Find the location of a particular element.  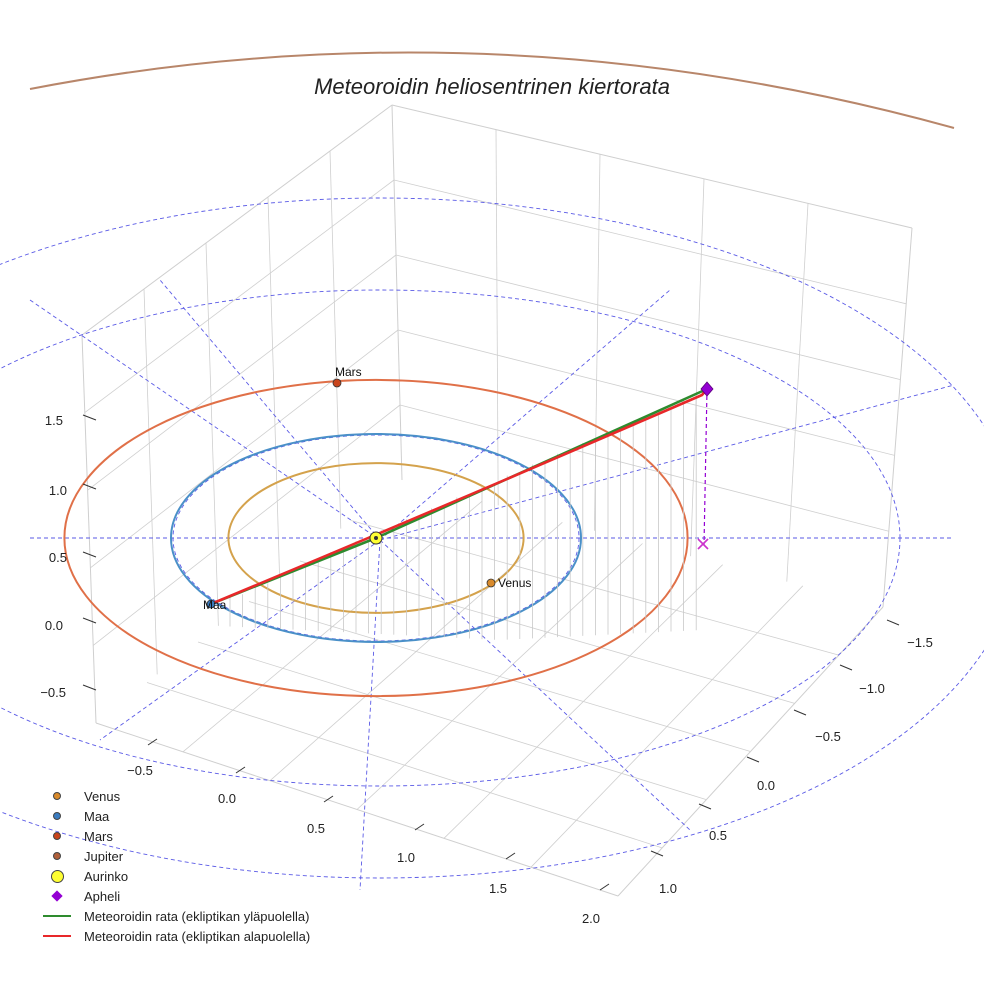

x-tick-label: 0.0 is located at coordinates (227, 798).